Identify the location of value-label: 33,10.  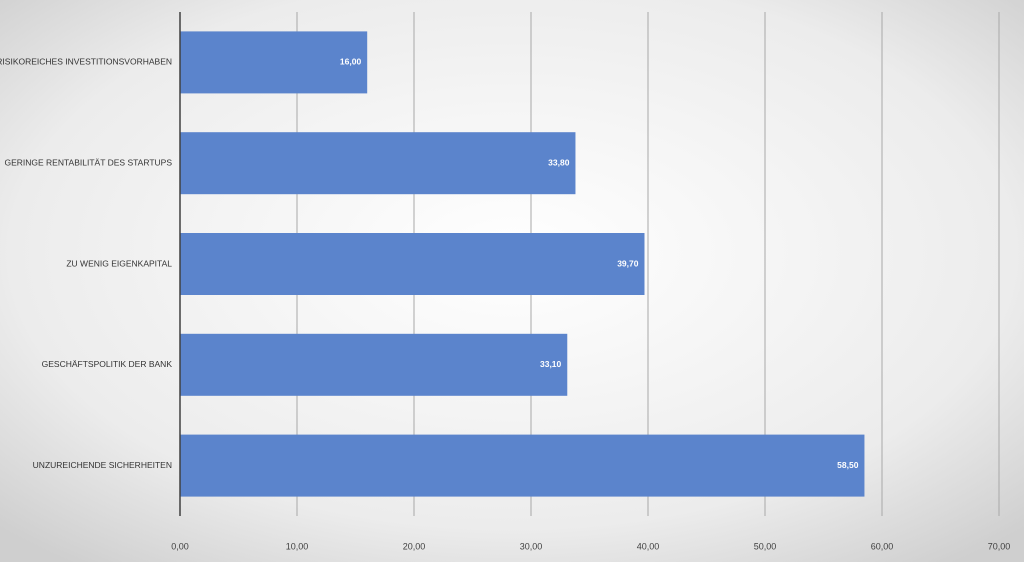
(551, 364).